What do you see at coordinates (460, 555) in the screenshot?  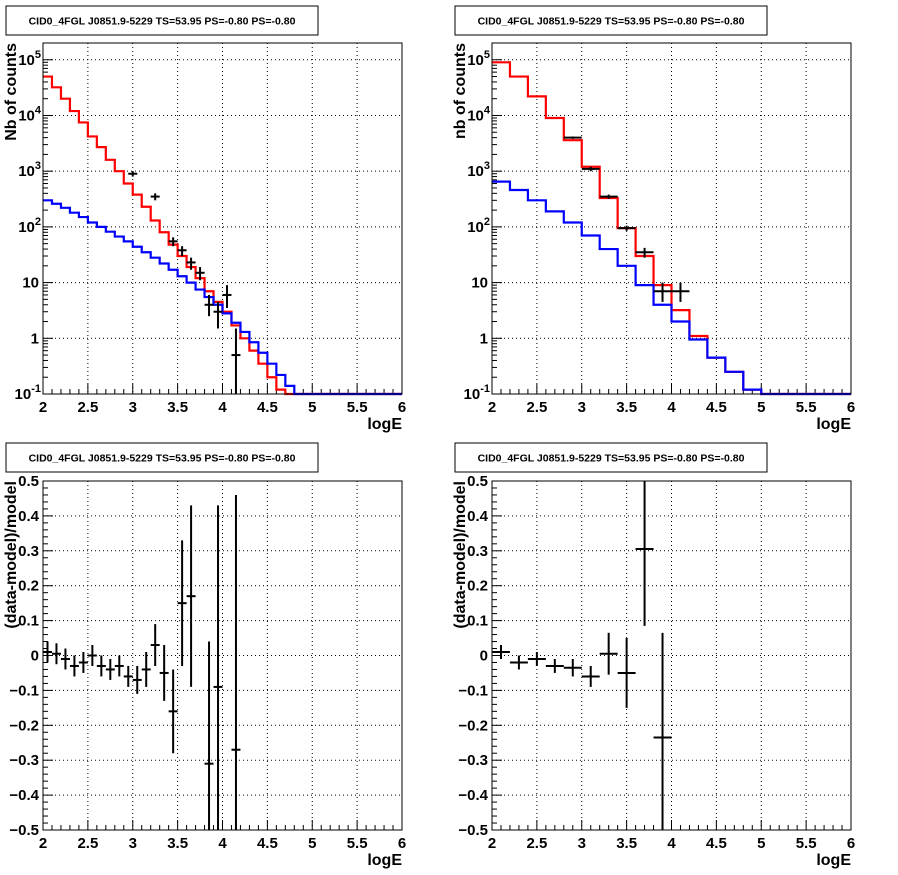 I see `y-axis-label: (data-model)/model` at bounding box center [460, 555].